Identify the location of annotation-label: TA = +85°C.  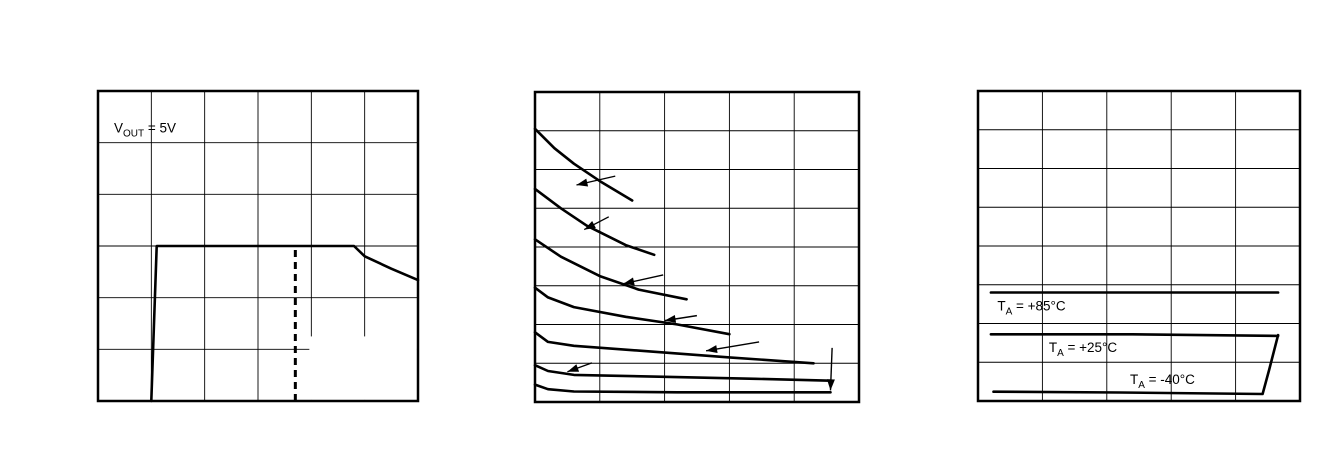
(1031, 307).